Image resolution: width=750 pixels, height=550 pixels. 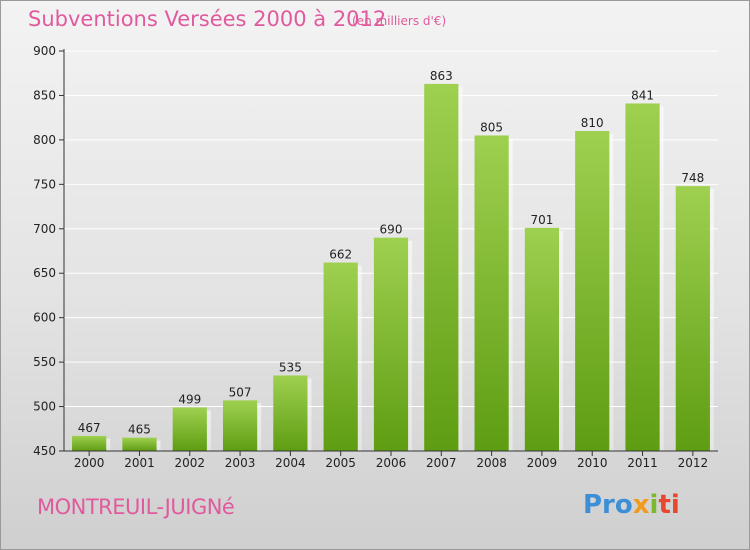 What do you see at coordinates (692, 178) in the screenshot?
I see `data-label: 748` at bounding box center [692, 178].